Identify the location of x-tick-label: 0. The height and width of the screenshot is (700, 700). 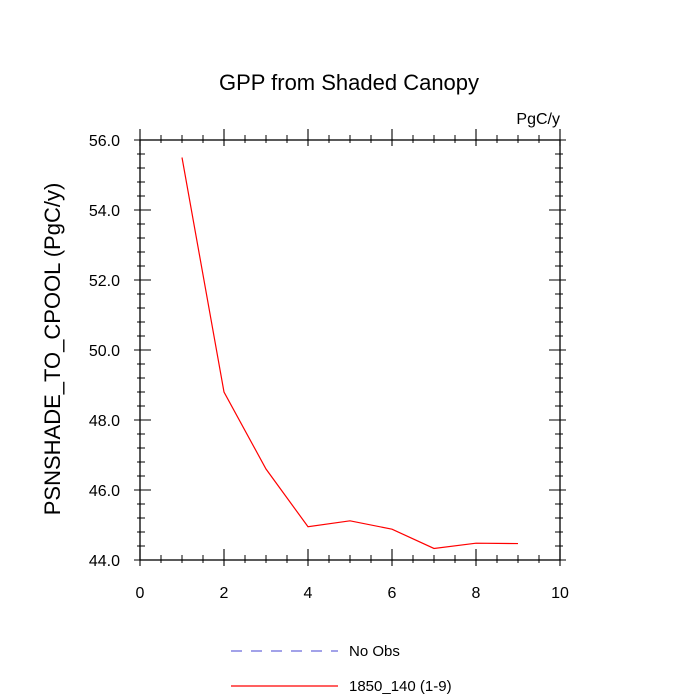
(140, 593).